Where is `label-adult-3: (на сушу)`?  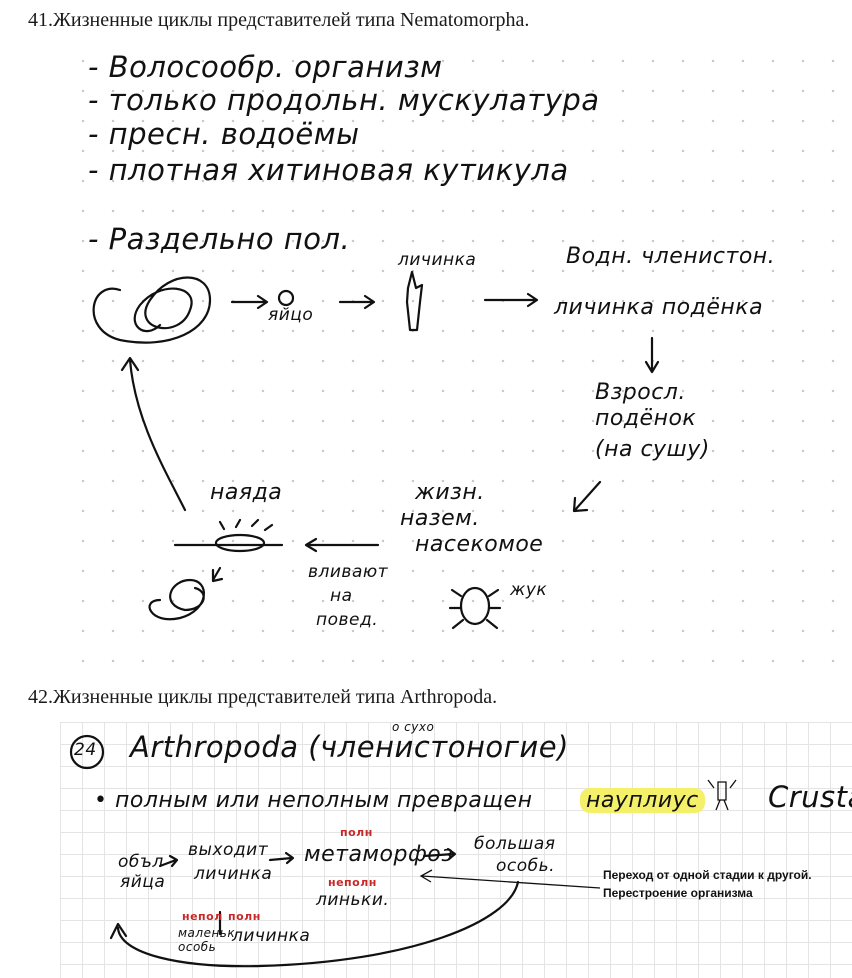
label-adult-3: (на сушу) is located at coordinates (652, 449).